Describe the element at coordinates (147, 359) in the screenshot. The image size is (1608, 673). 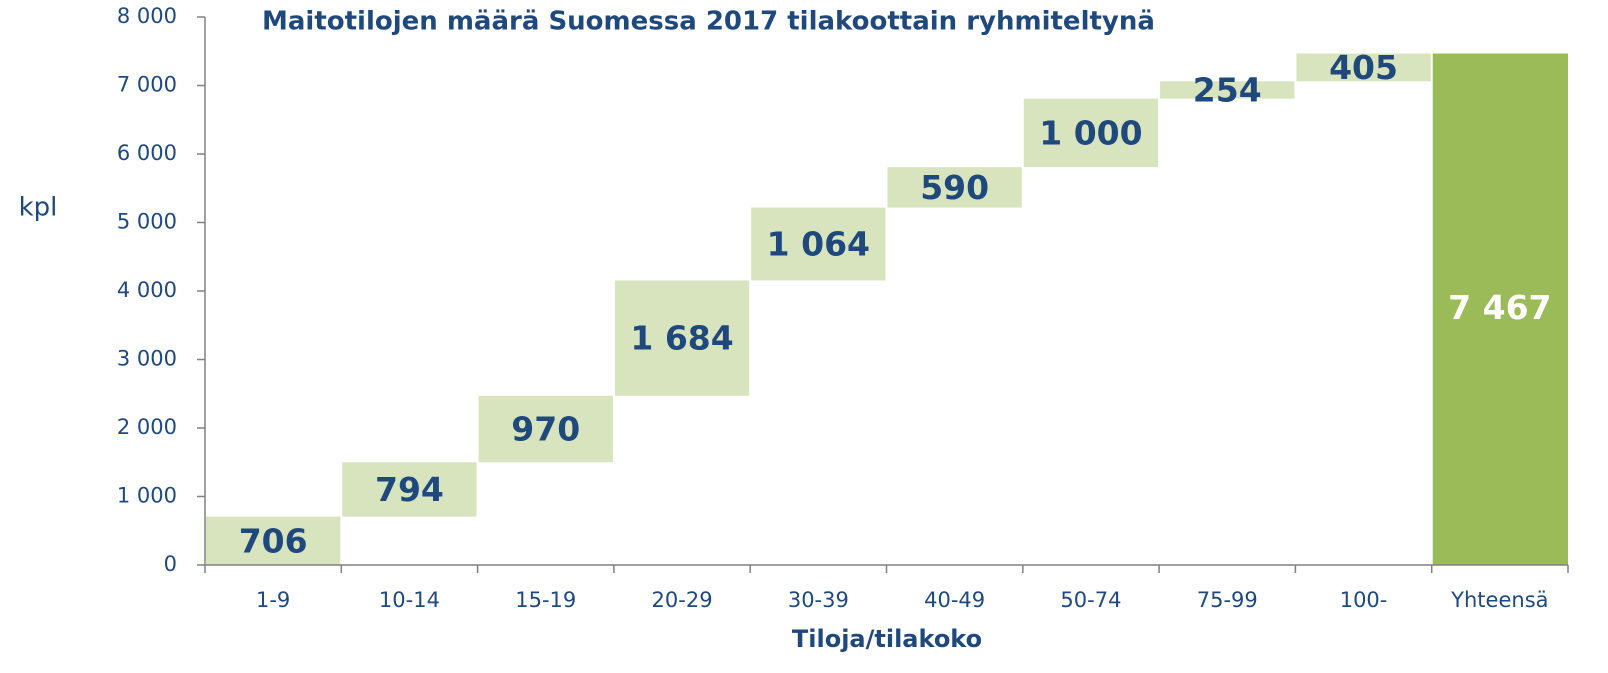
I see `y-tick-label: 3 000` at that location.